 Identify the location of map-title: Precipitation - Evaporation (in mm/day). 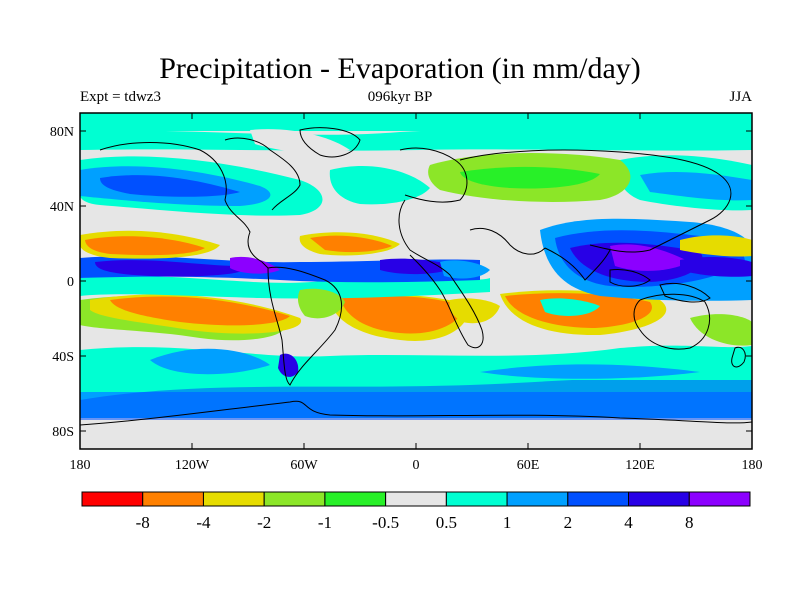
(400, 68).